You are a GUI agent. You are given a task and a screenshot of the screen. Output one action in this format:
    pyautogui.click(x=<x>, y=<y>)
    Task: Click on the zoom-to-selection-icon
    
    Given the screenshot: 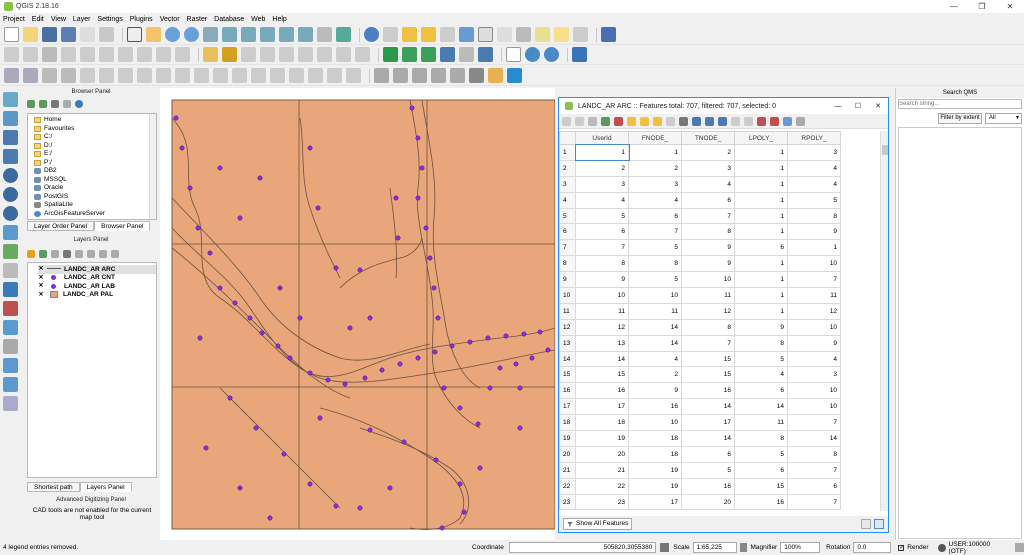 What is the action you would take?
    pyautogui.click(x=248, y=34)
    